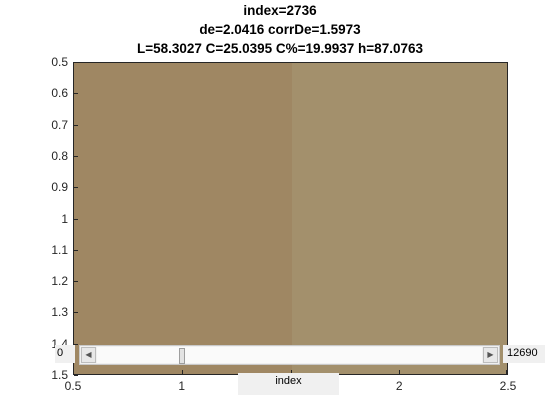  Describe the element at coordinates (399, 386) in the screenshot. I see `x-tick-label: 2` at that location.